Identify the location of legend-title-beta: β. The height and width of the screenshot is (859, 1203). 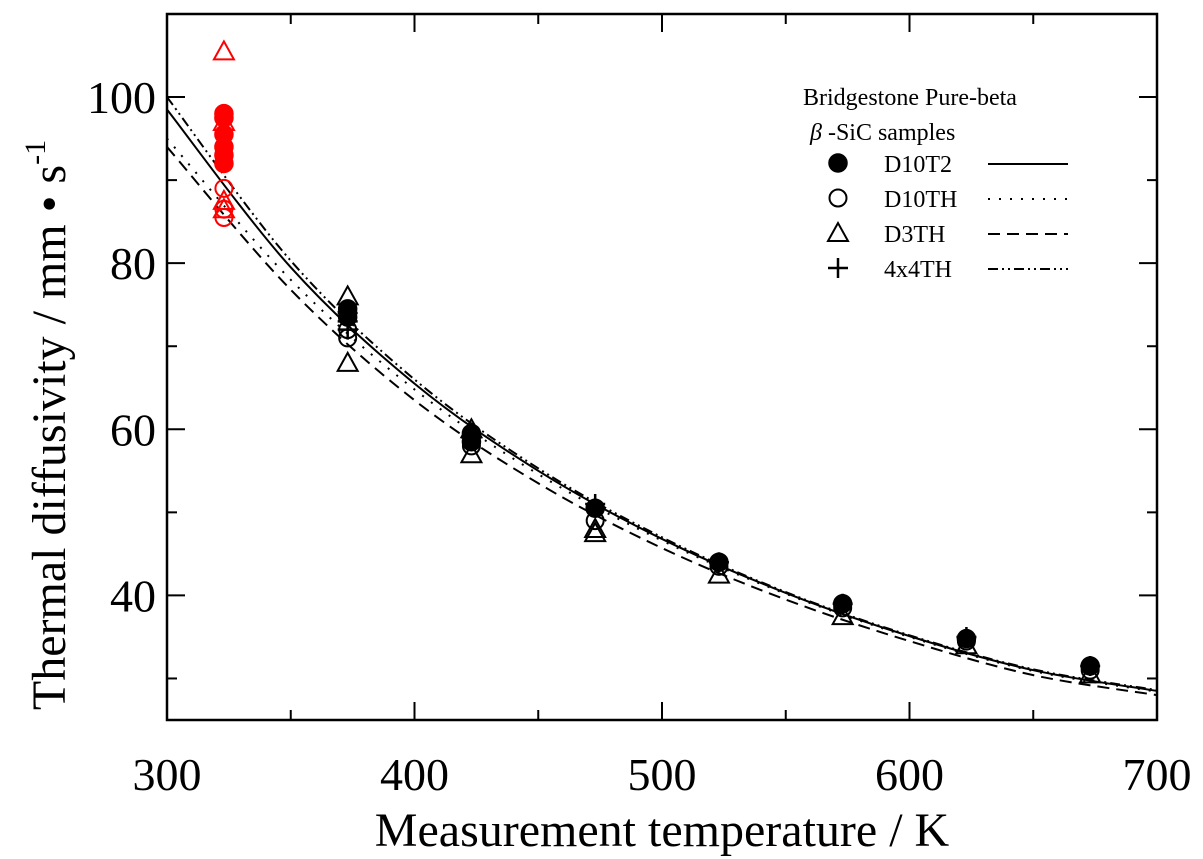
(815, 133).